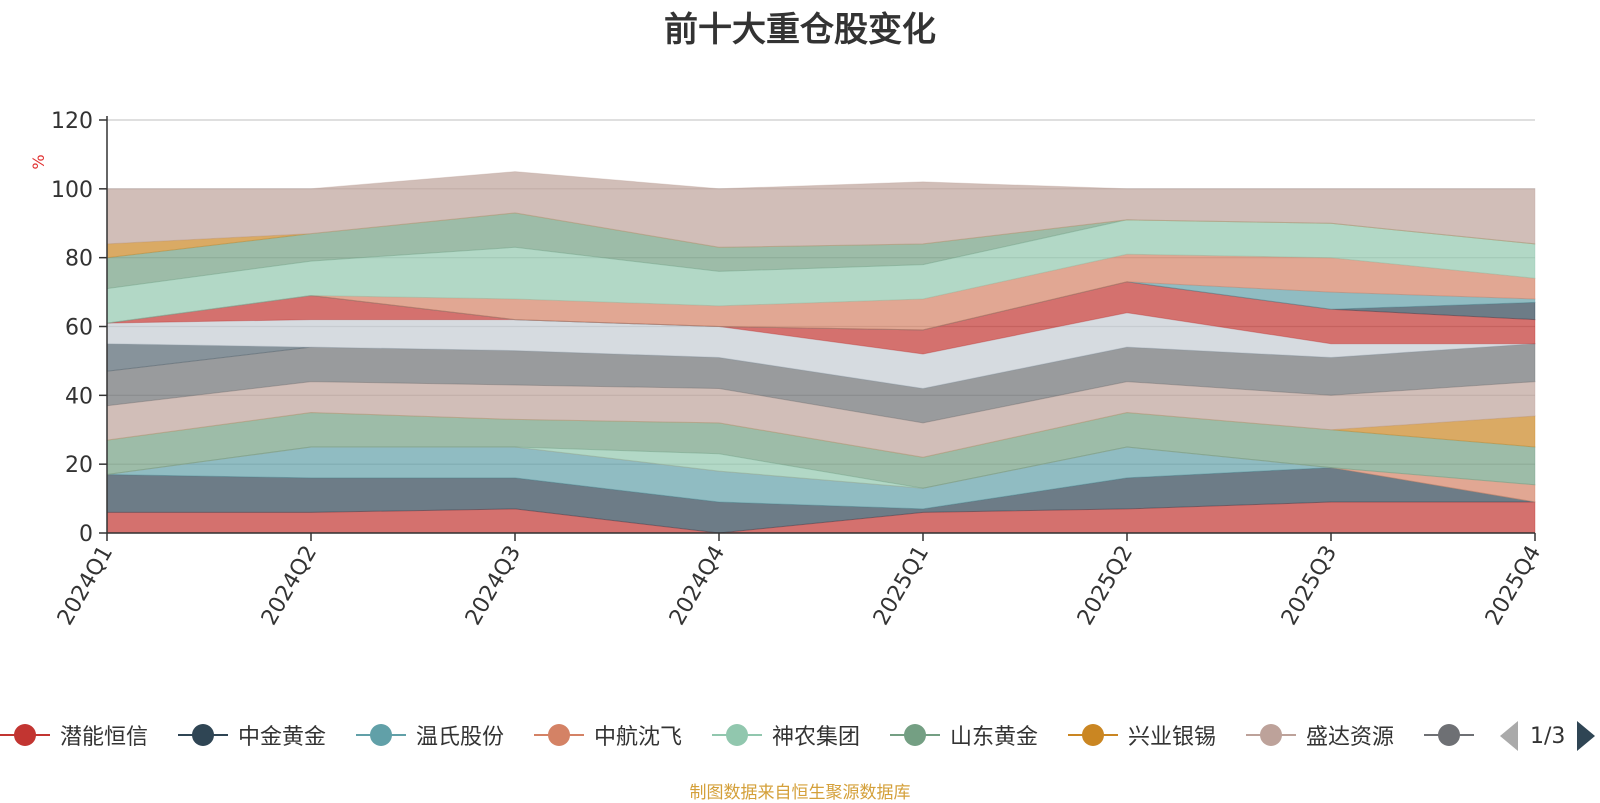  I want to click on legend-label: 中航沈飞, so click(638, 737).